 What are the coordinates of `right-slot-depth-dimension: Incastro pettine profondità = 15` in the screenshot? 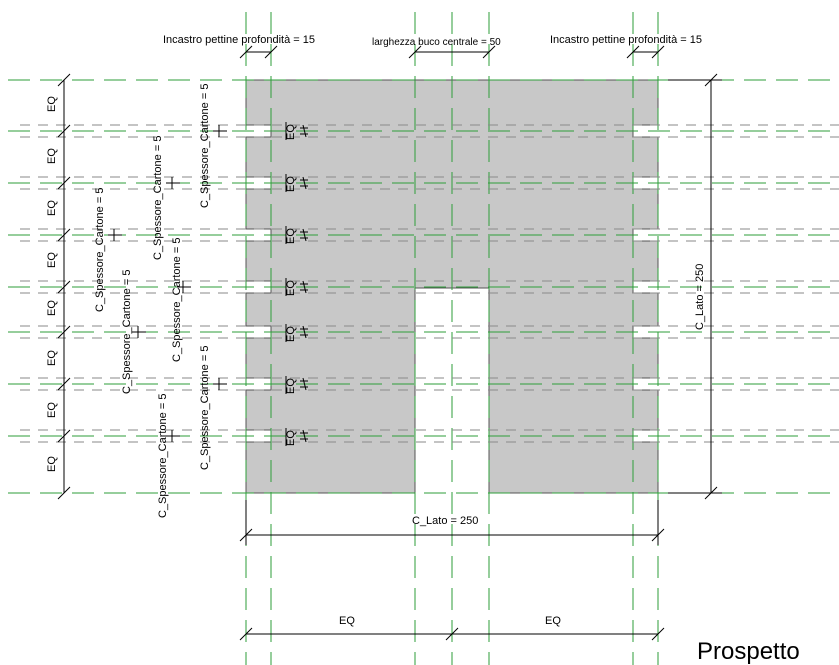 It's located at (626, 40).